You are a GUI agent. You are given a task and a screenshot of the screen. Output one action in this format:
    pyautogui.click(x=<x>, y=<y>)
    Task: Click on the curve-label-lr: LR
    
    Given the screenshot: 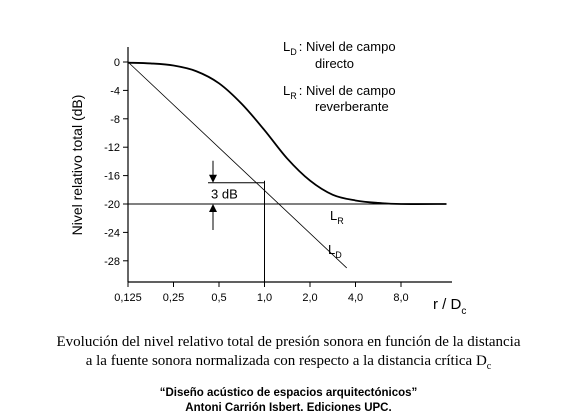 What is the action you would take?
    pyautogui.click(x=337, y=217)
    